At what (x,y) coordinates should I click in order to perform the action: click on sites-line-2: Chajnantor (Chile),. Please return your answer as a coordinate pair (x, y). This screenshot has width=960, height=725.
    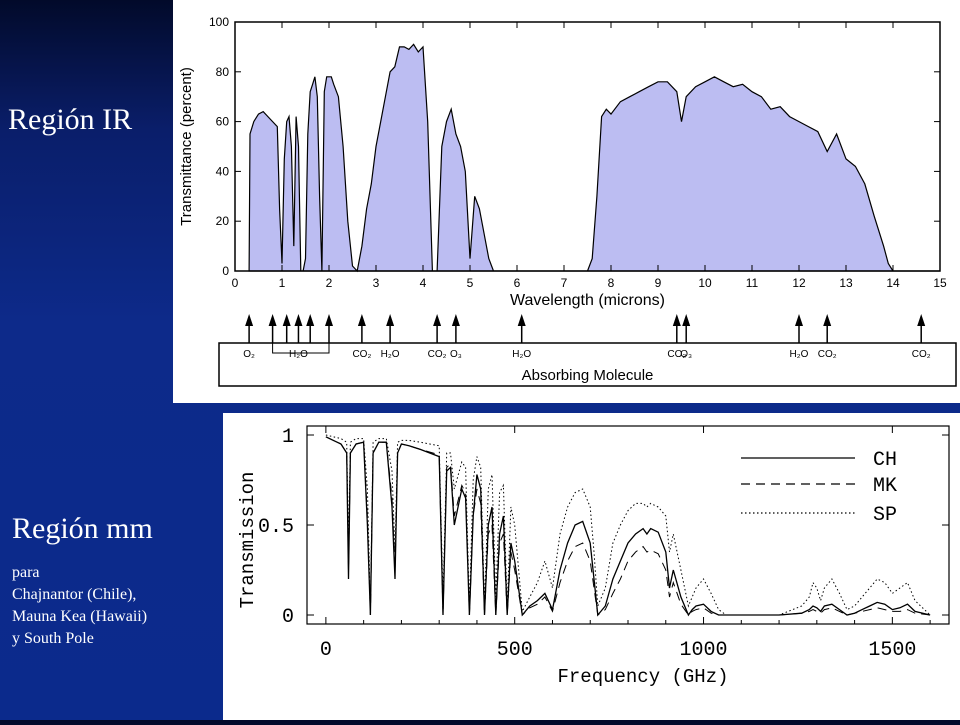
    Looking at the image, I should click on (74, 594).